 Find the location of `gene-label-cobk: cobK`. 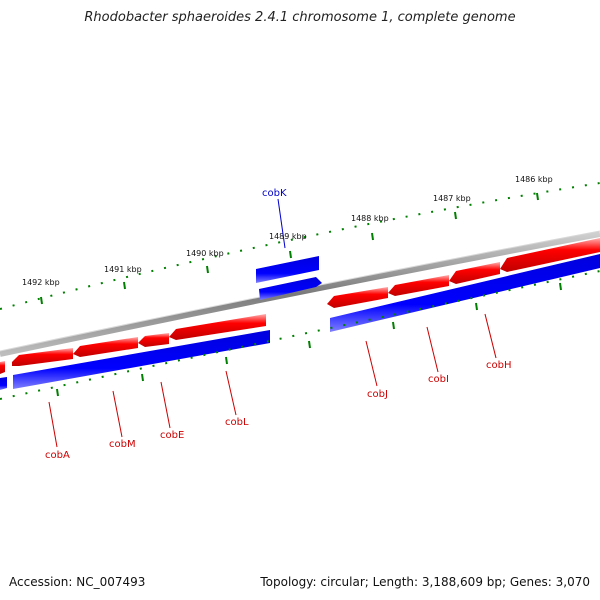

gene-label-cobk: cobK is located at coordinates (274, 193).